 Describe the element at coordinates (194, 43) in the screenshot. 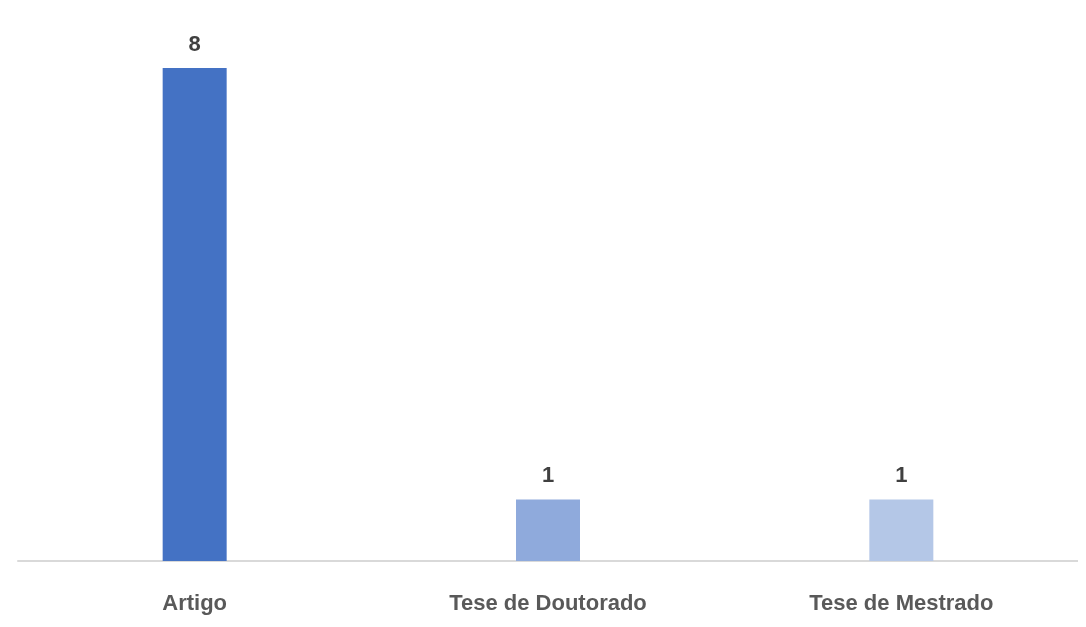

I see `data-label: 8` at that location.